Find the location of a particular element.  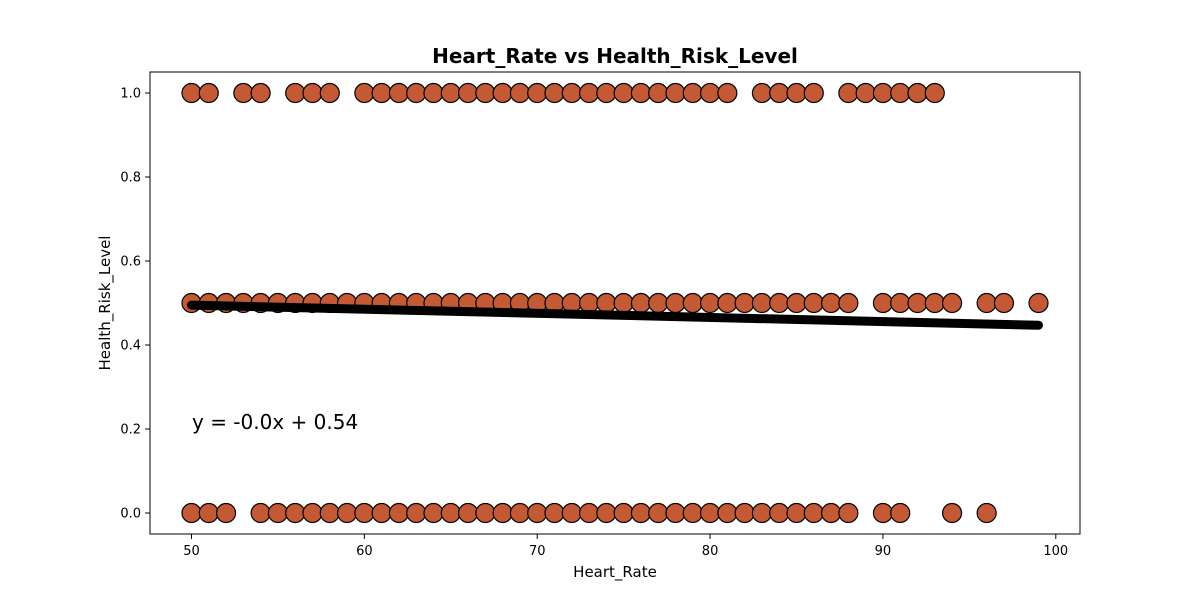

x-tick-label: 100 is located at coordinates (1055, 551).